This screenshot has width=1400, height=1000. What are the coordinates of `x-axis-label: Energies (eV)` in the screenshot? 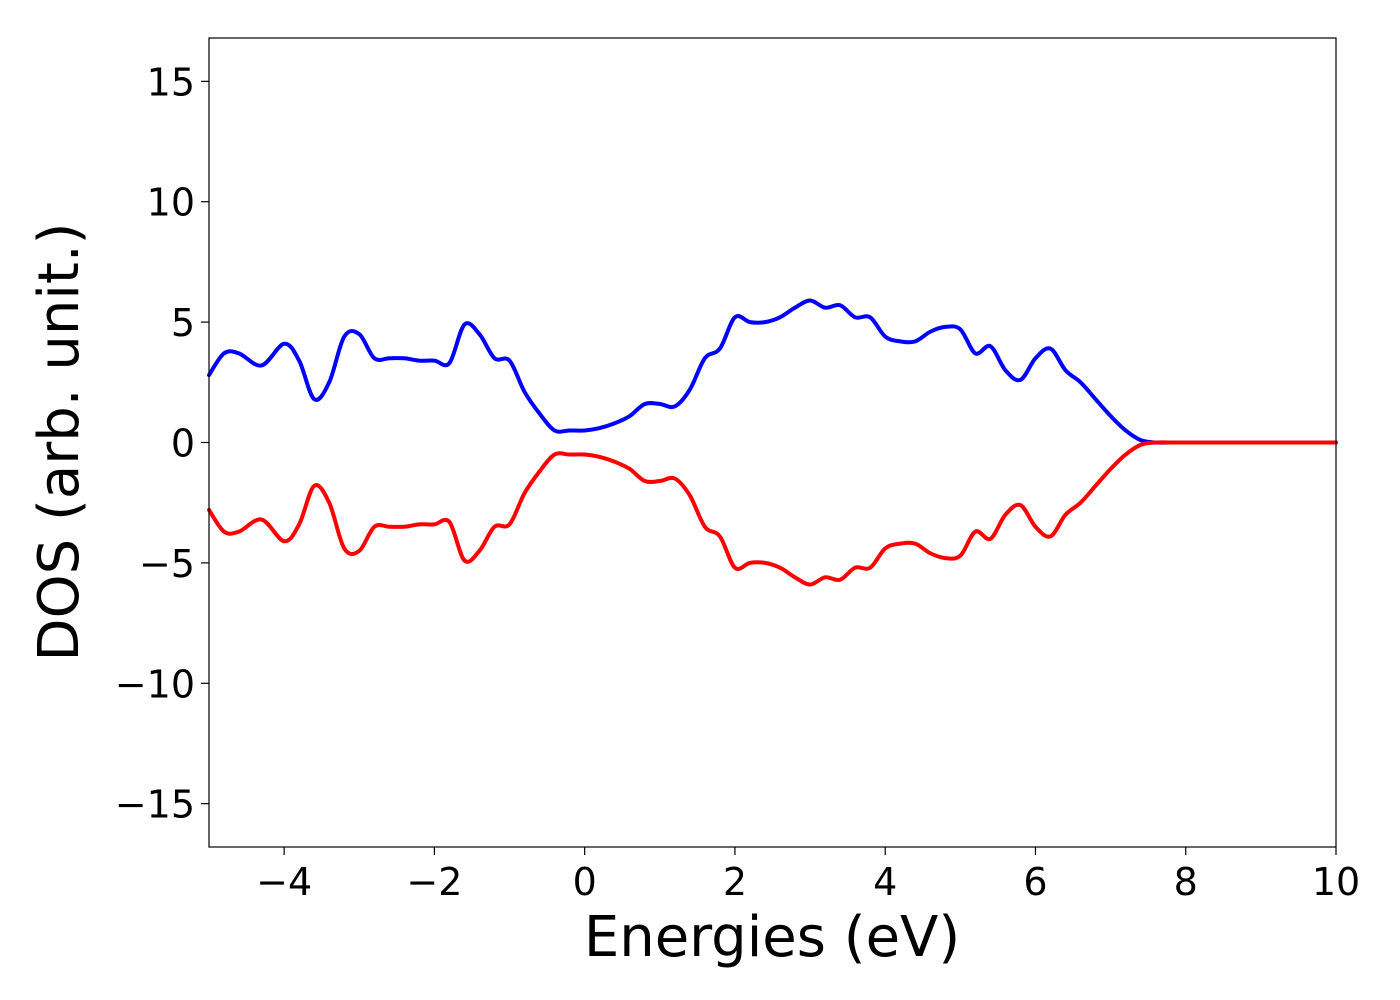 It's located at (772, 937).